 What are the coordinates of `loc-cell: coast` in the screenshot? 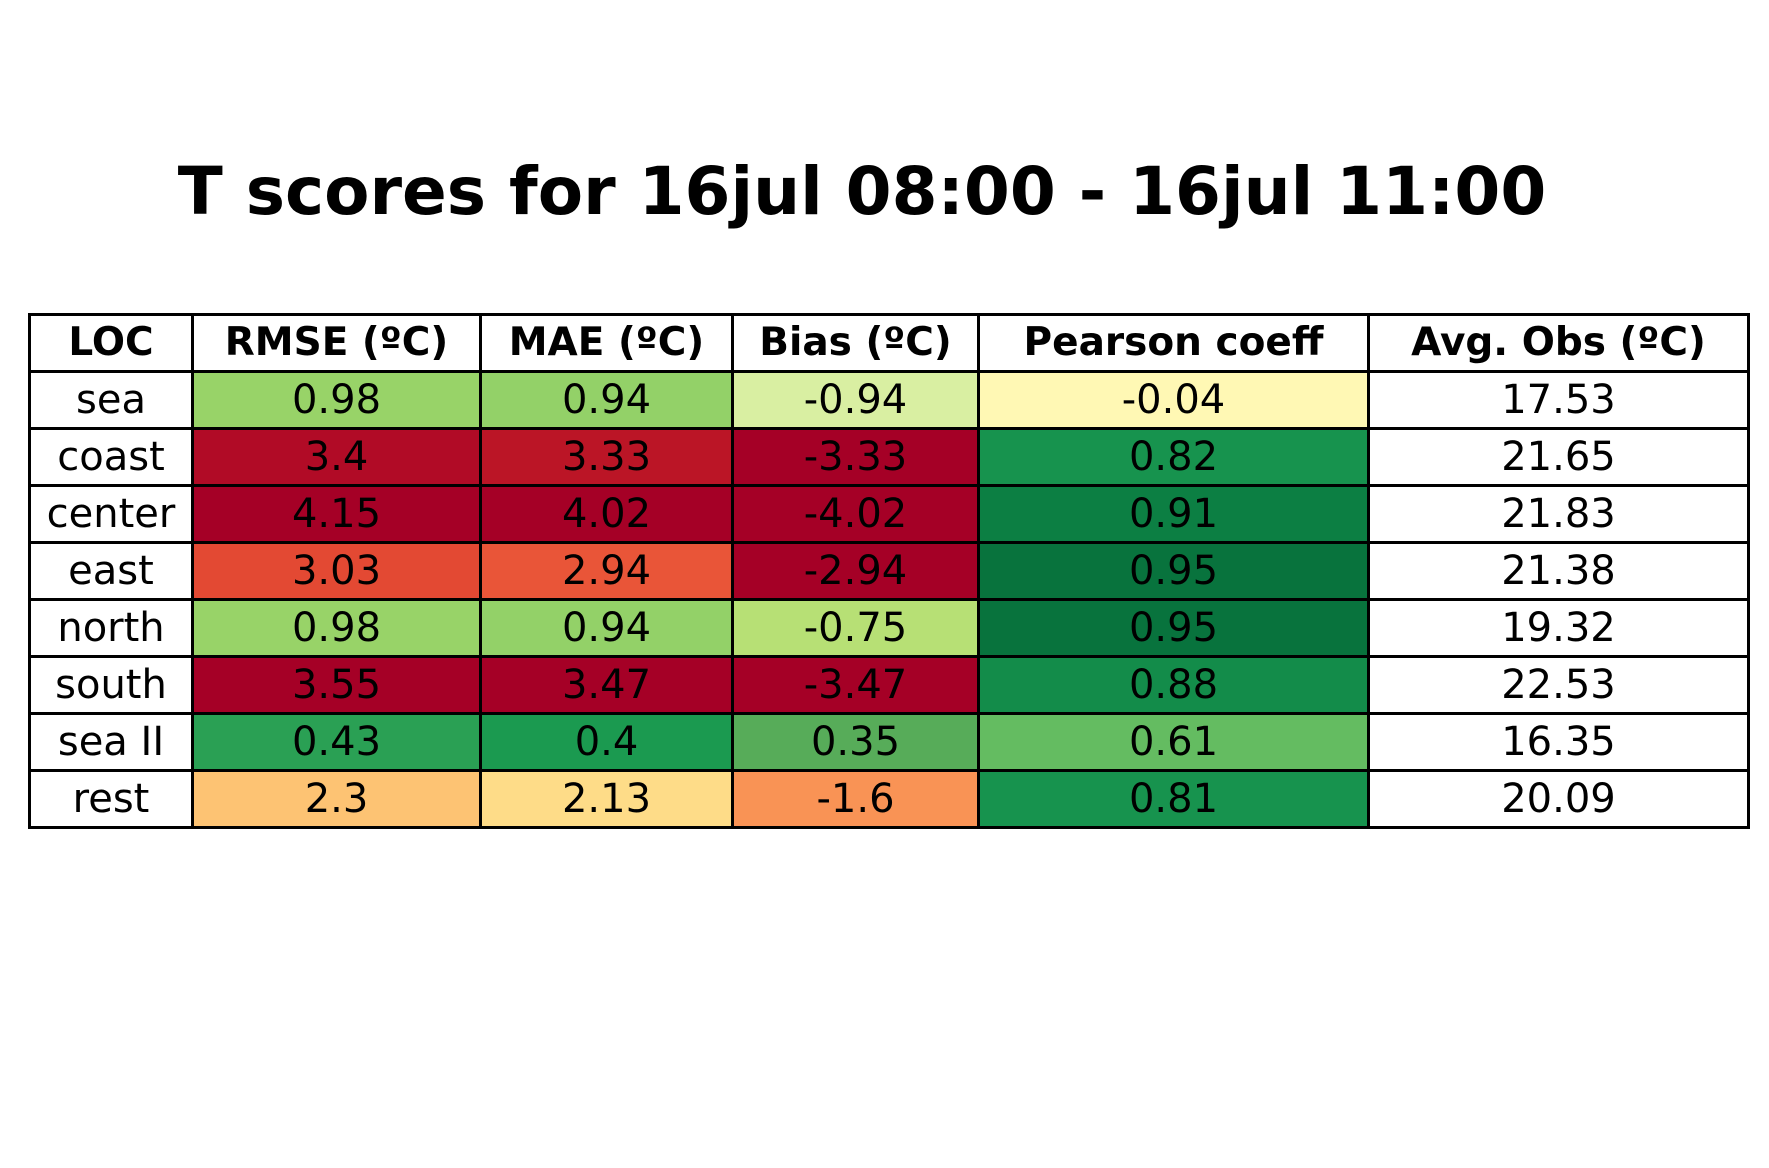 It's located at (111, 457).